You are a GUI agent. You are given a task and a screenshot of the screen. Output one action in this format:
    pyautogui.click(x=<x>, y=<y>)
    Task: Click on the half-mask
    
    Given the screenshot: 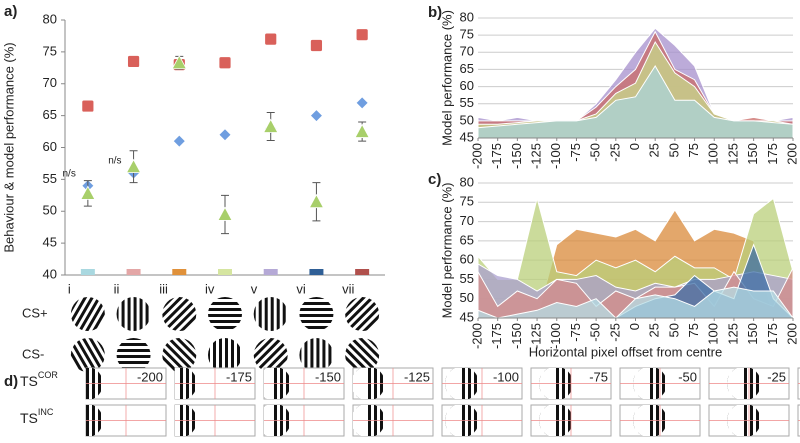 What is the action you would take?
    pyautogui.click(x=77, y=421)
    